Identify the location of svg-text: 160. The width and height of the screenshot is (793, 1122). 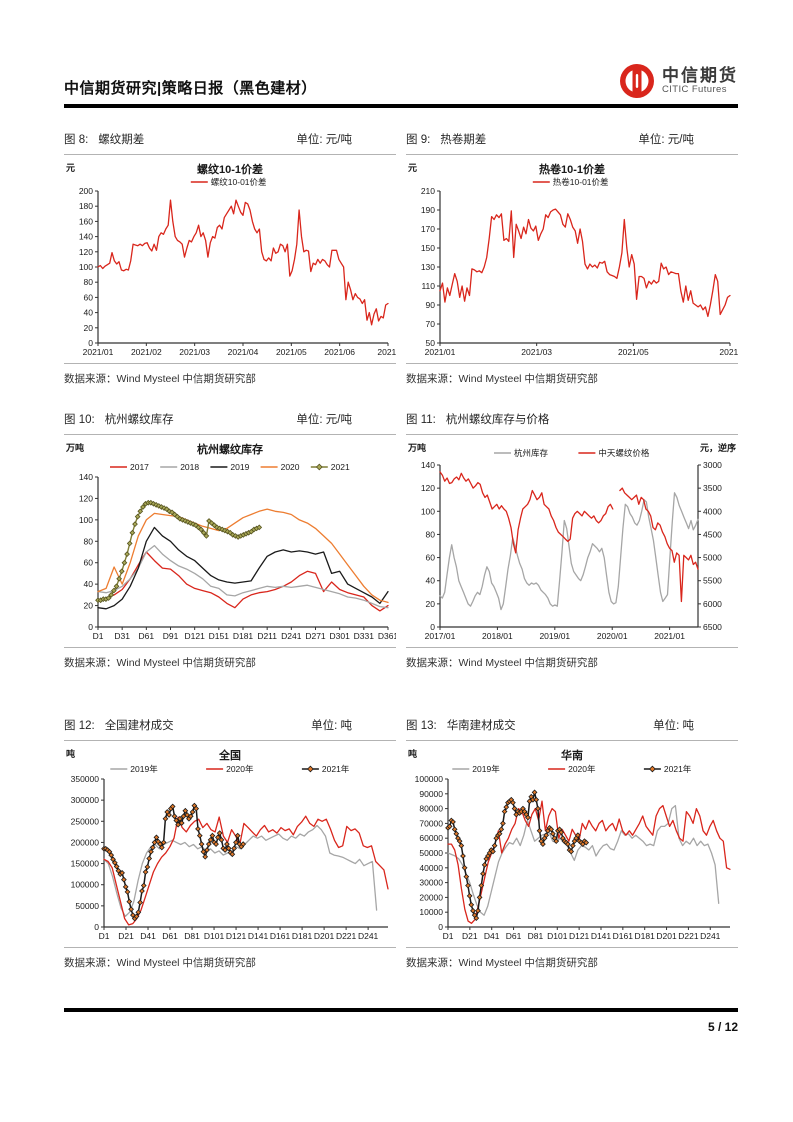
(86, 221).